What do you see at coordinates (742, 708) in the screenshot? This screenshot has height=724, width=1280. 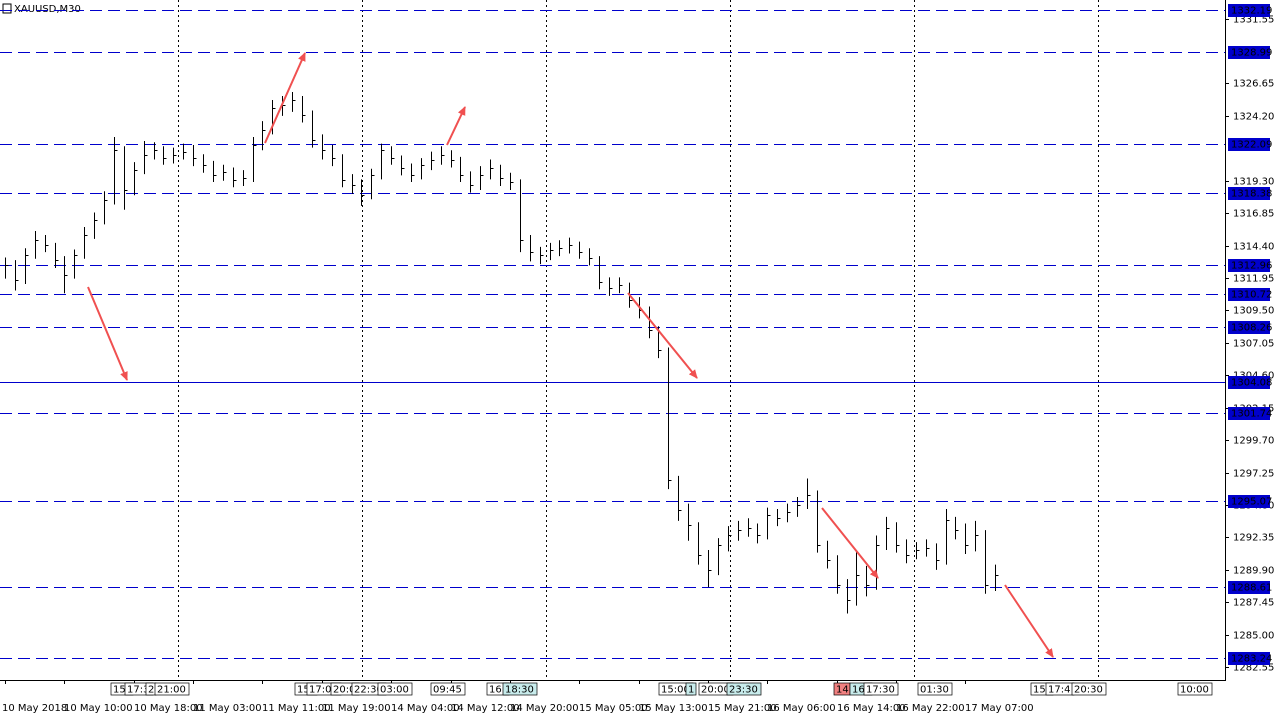 I see `x-tick-label: 15 May 21:00` at bounding box center [742, 708].